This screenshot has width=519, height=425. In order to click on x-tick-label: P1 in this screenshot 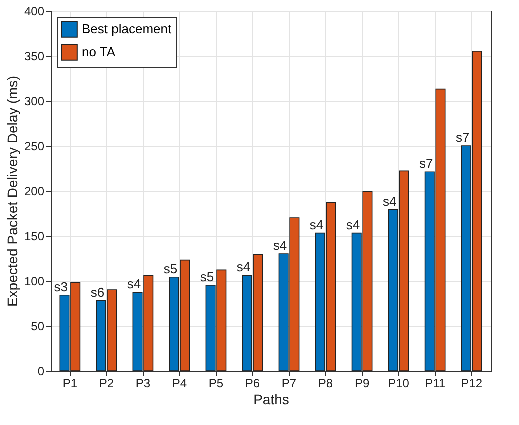, I will do `click(70, 383)`.